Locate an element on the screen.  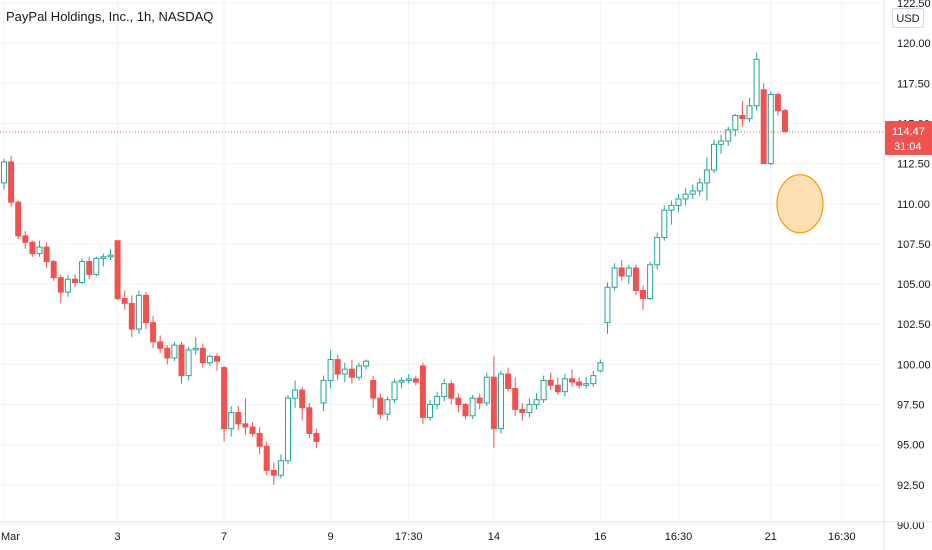
x-tick-label: 7 is located at coordinates (224, 537).